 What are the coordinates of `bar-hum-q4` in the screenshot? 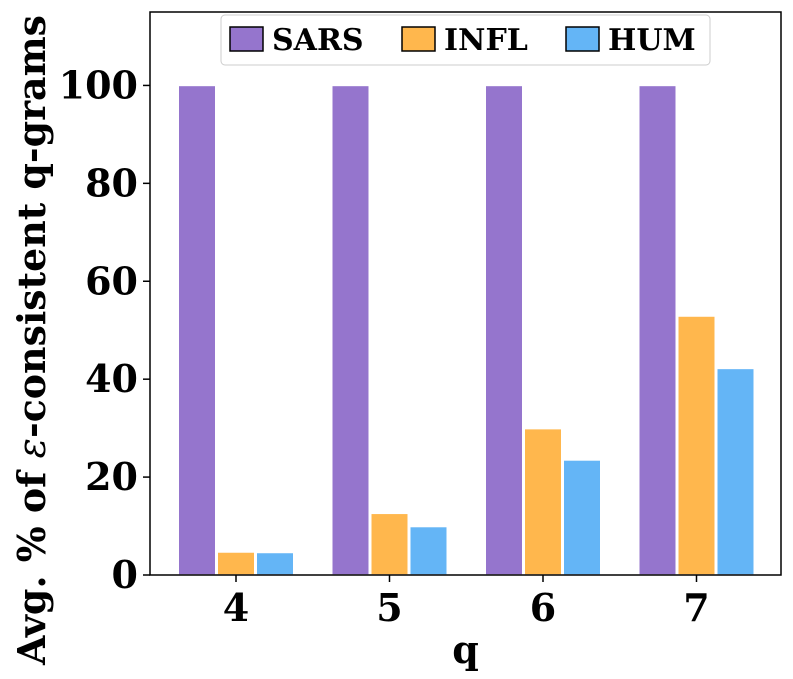 It's located at (275, 563).